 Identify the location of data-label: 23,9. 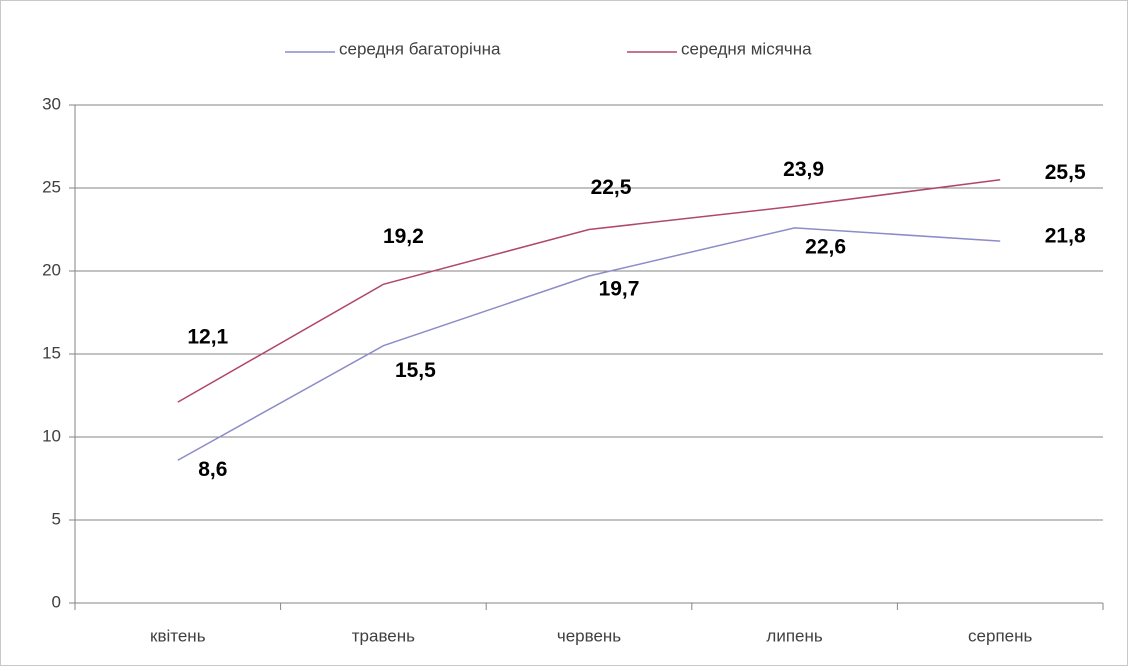
(803, 169).